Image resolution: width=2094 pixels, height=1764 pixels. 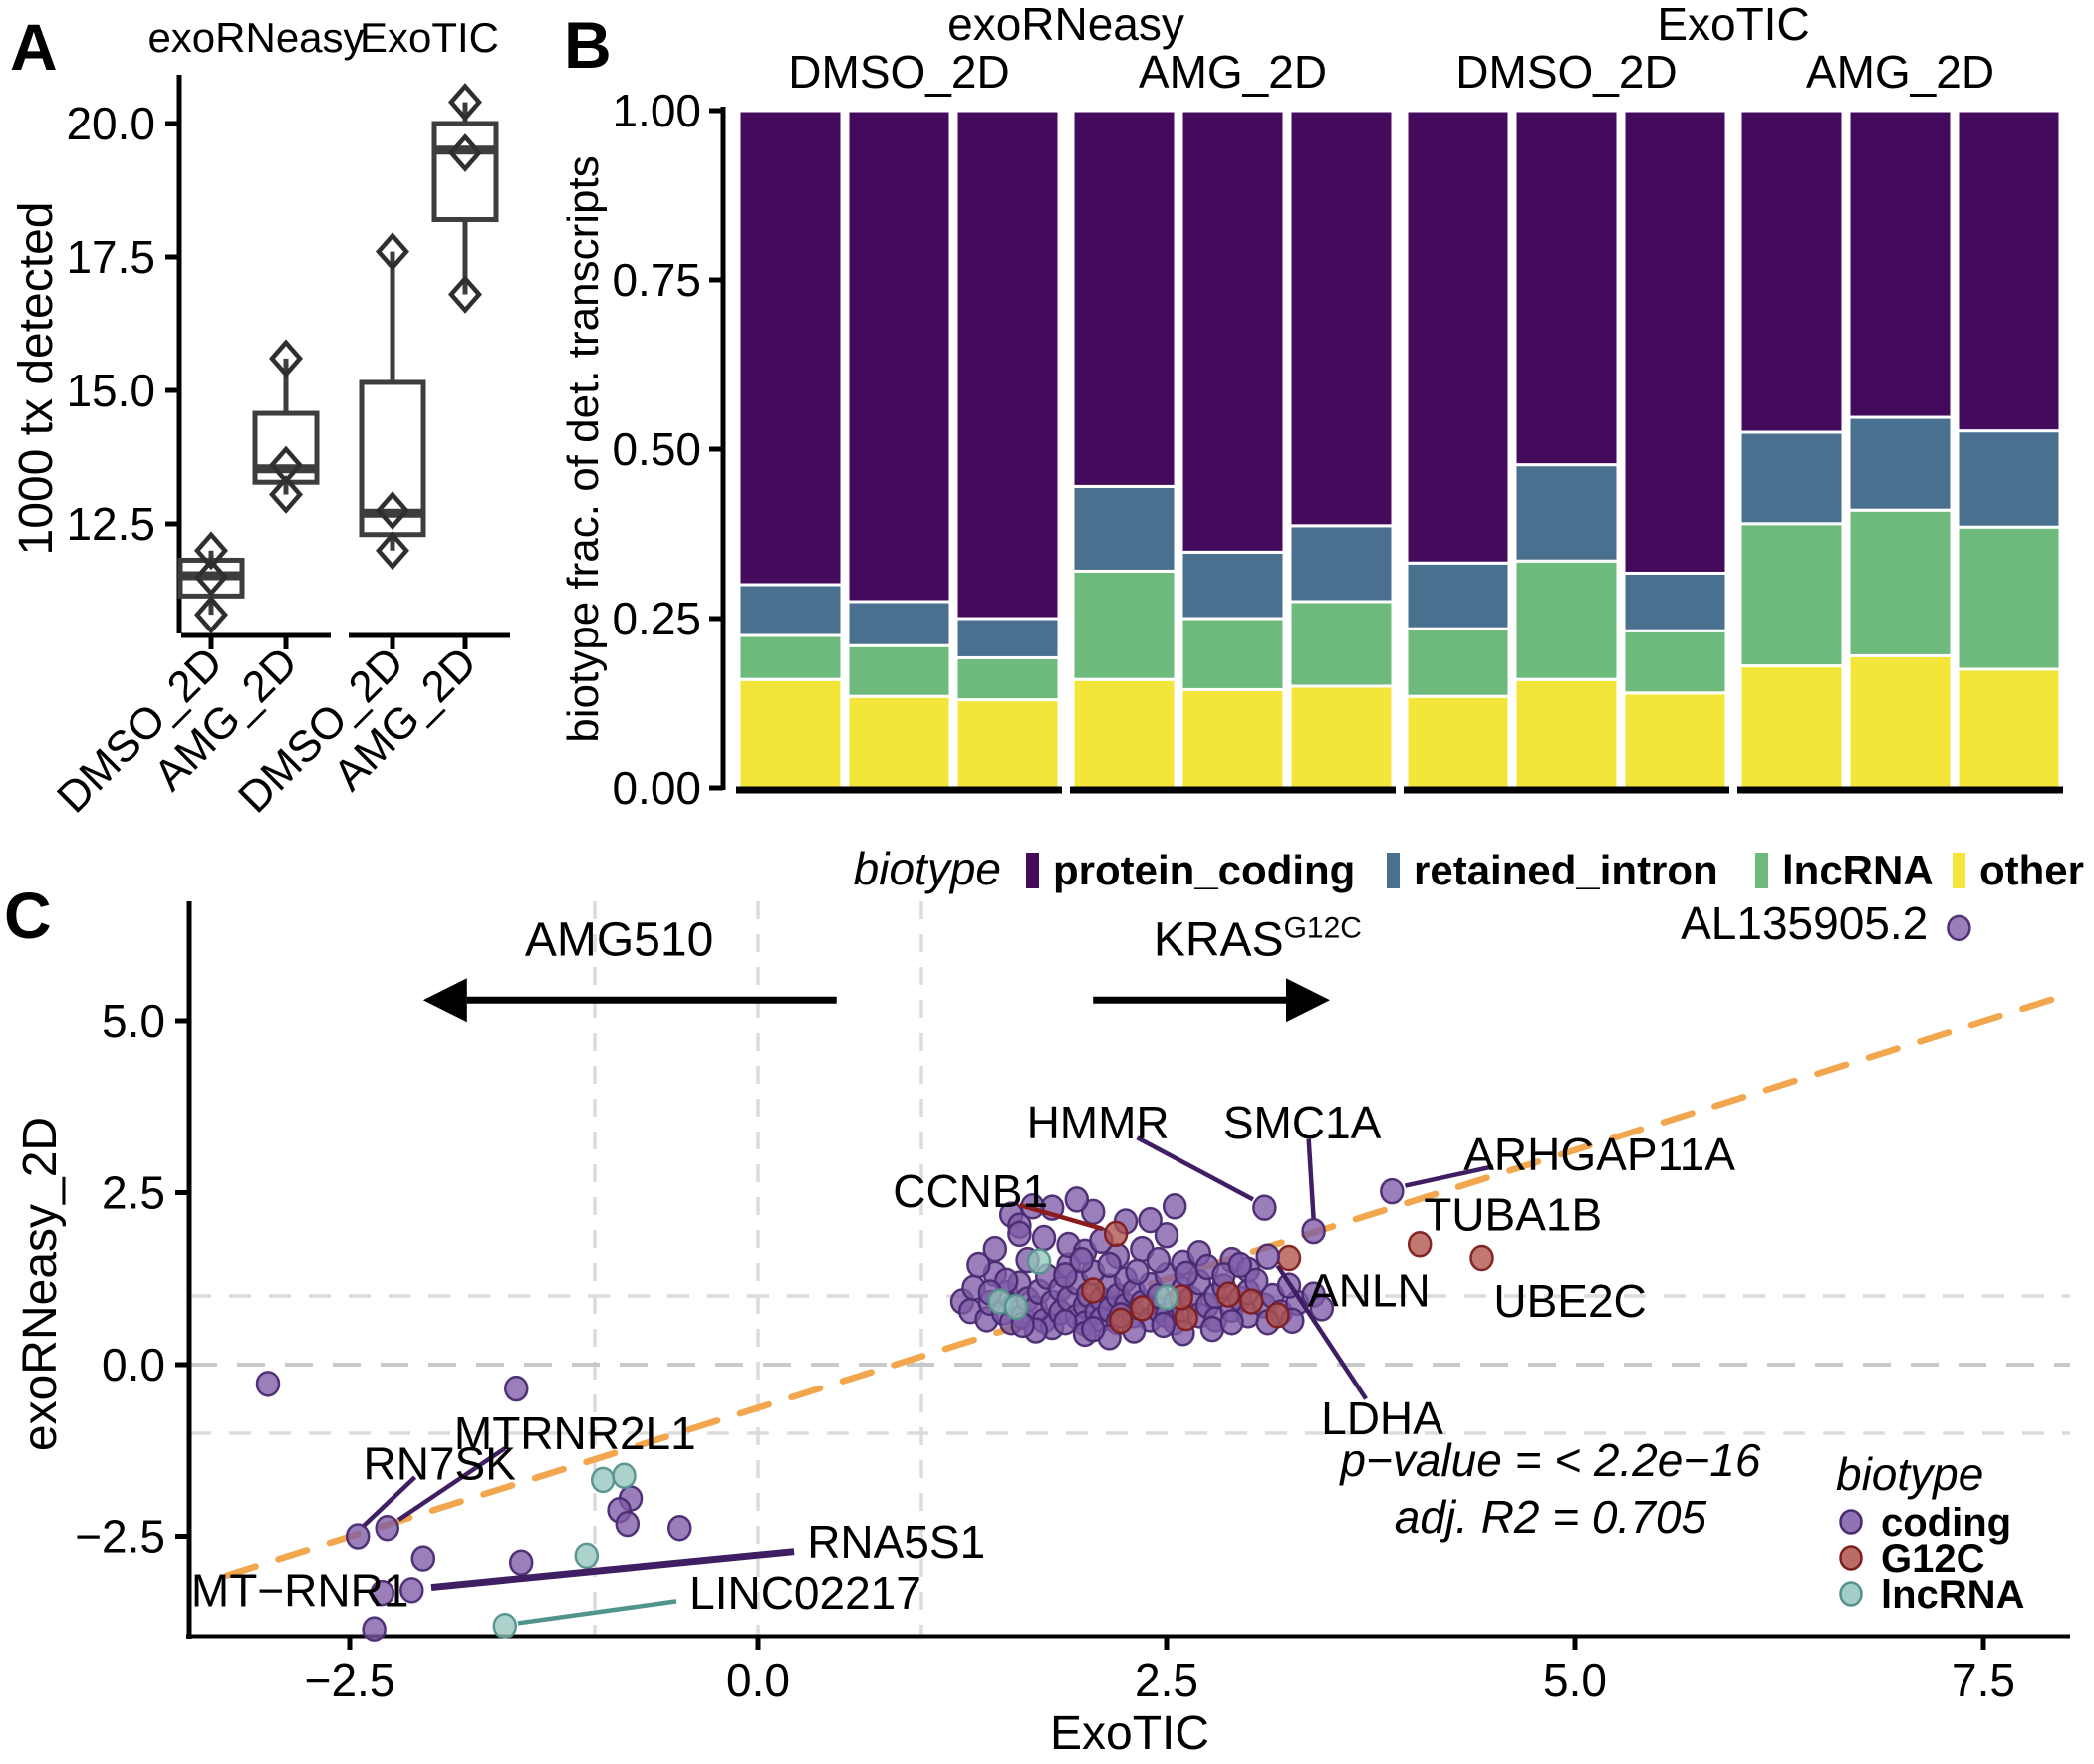 What do you see at coordinates (1549, 1460) in the screenshot?
I see `p-value-annotation: p−value = < 2.2e−16` at bounding box center [1549, 1460].